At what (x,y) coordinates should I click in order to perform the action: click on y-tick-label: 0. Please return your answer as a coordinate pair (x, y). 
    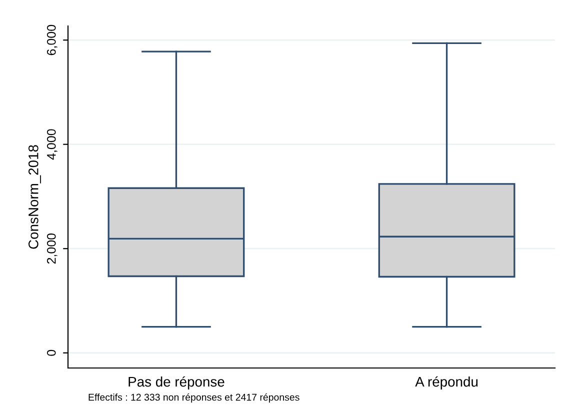
    Looking at the image, I should click on (51, 353).